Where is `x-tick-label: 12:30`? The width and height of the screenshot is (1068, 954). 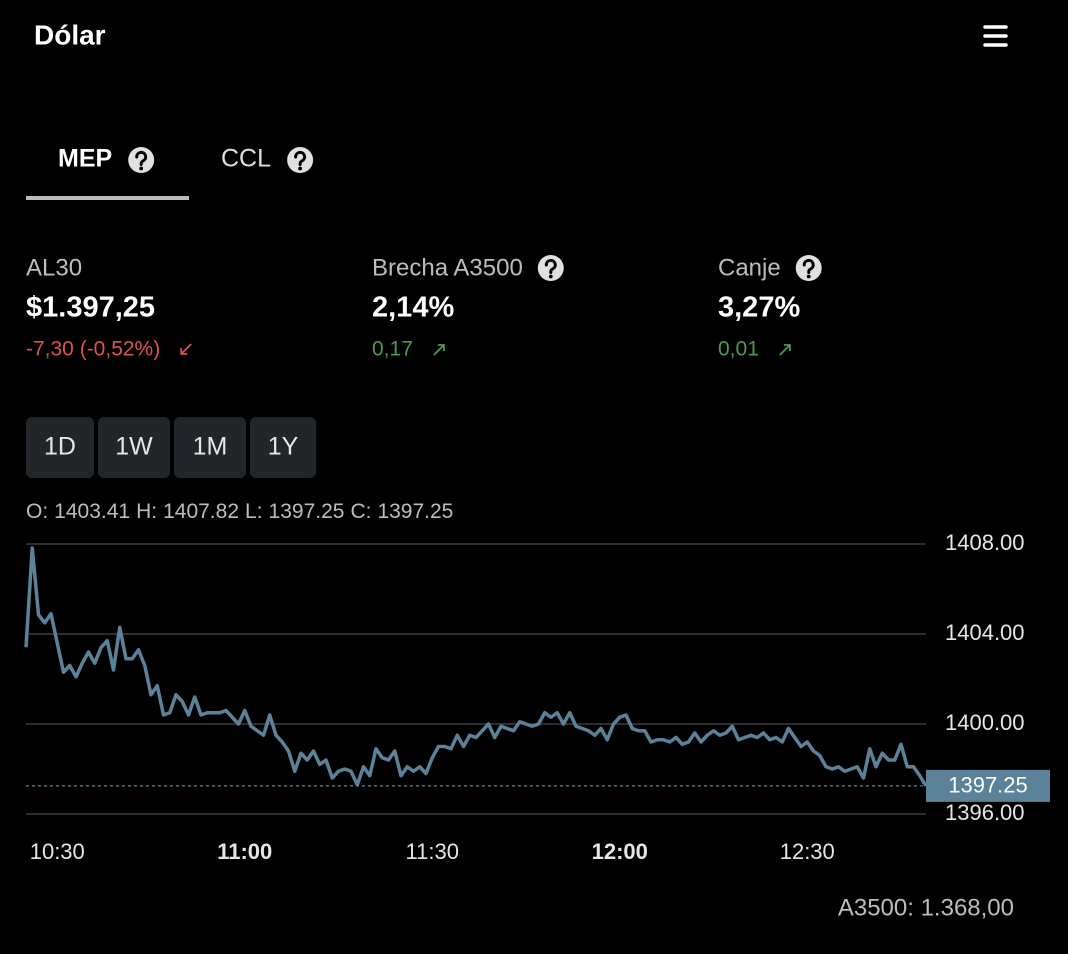 x-tick-label: 12:30 is located at coordinates (807, 851).